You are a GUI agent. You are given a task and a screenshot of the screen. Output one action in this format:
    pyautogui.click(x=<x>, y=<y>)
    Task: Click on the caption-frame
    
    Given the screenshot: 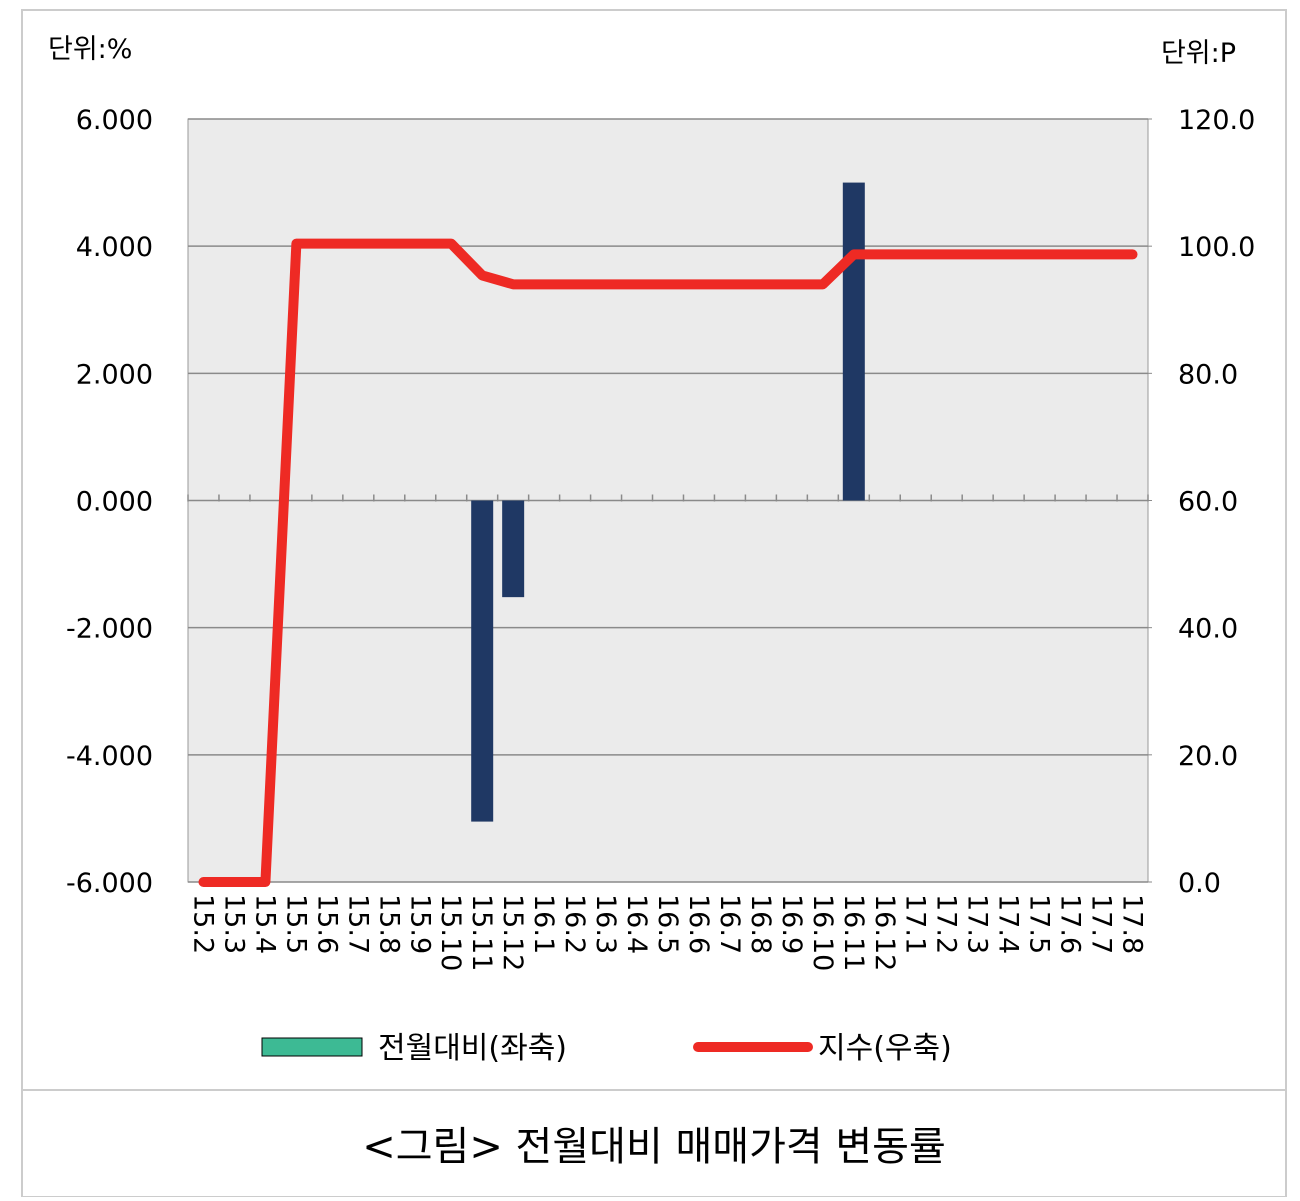 What is the action you would take?
    pyautogui.click(x=654, y=1143)
    